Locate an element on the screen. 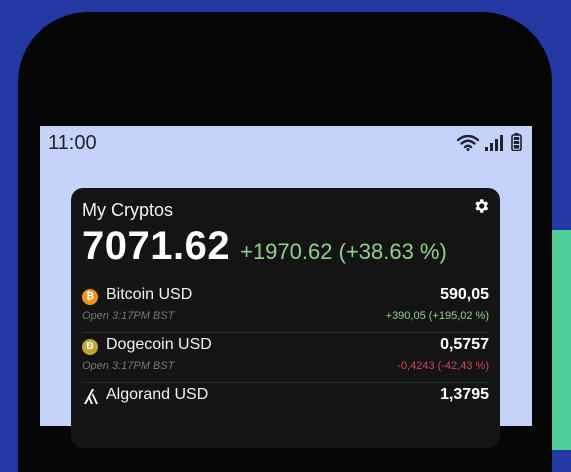 This screenshot has height=472, width=571. coin-price: 1,3795 is located at coordinates (464, 395).